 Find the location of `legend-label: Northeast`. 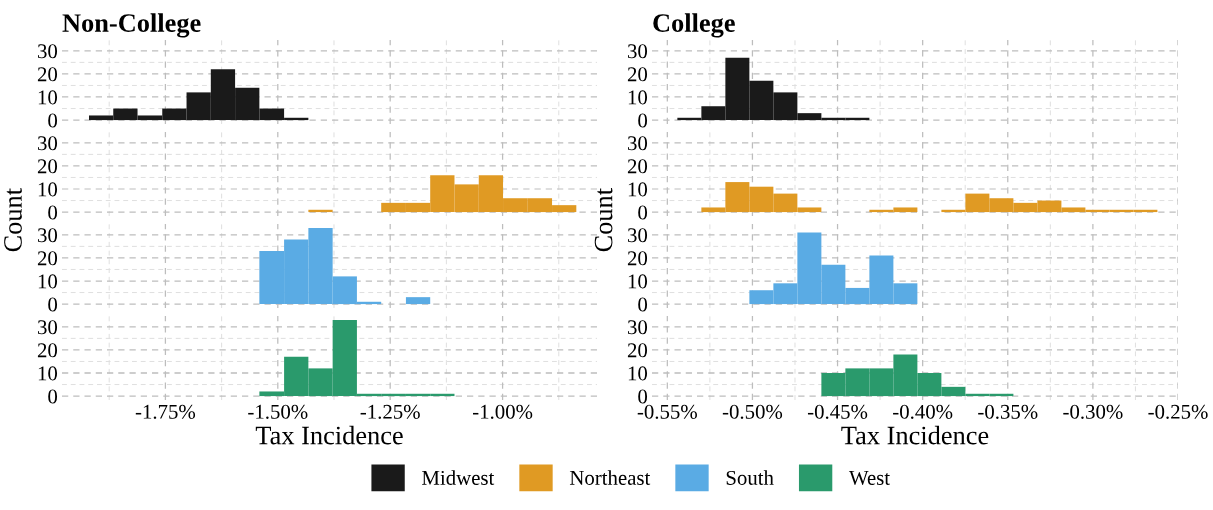

legend-label: Northeast is located at coordinates (610, 477).